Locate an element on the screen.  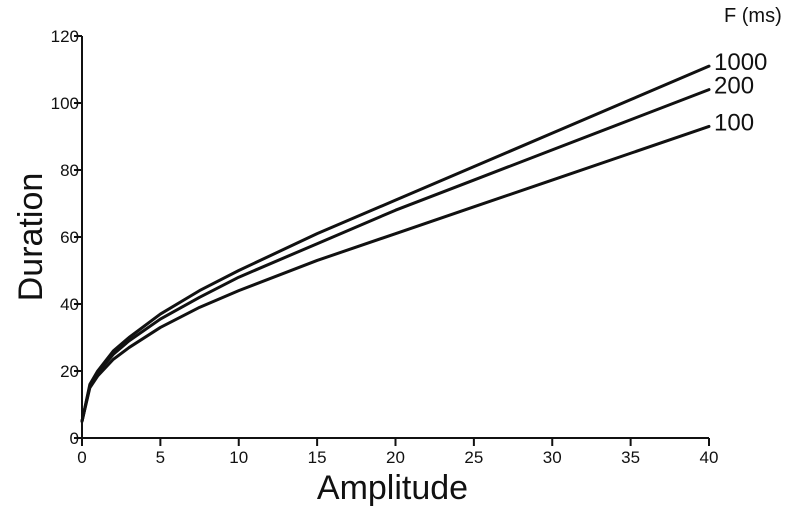
x-tick-label: 20 is located at coordinates (395, 457).